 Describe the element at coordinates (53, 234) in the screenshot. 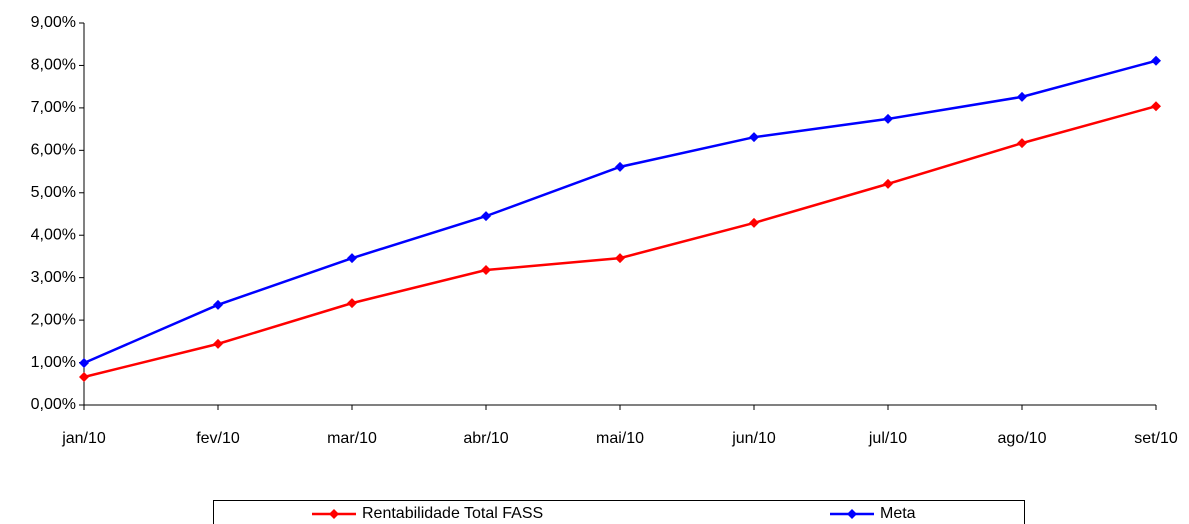

I see `y-tick-label: 4,00%` at that location.